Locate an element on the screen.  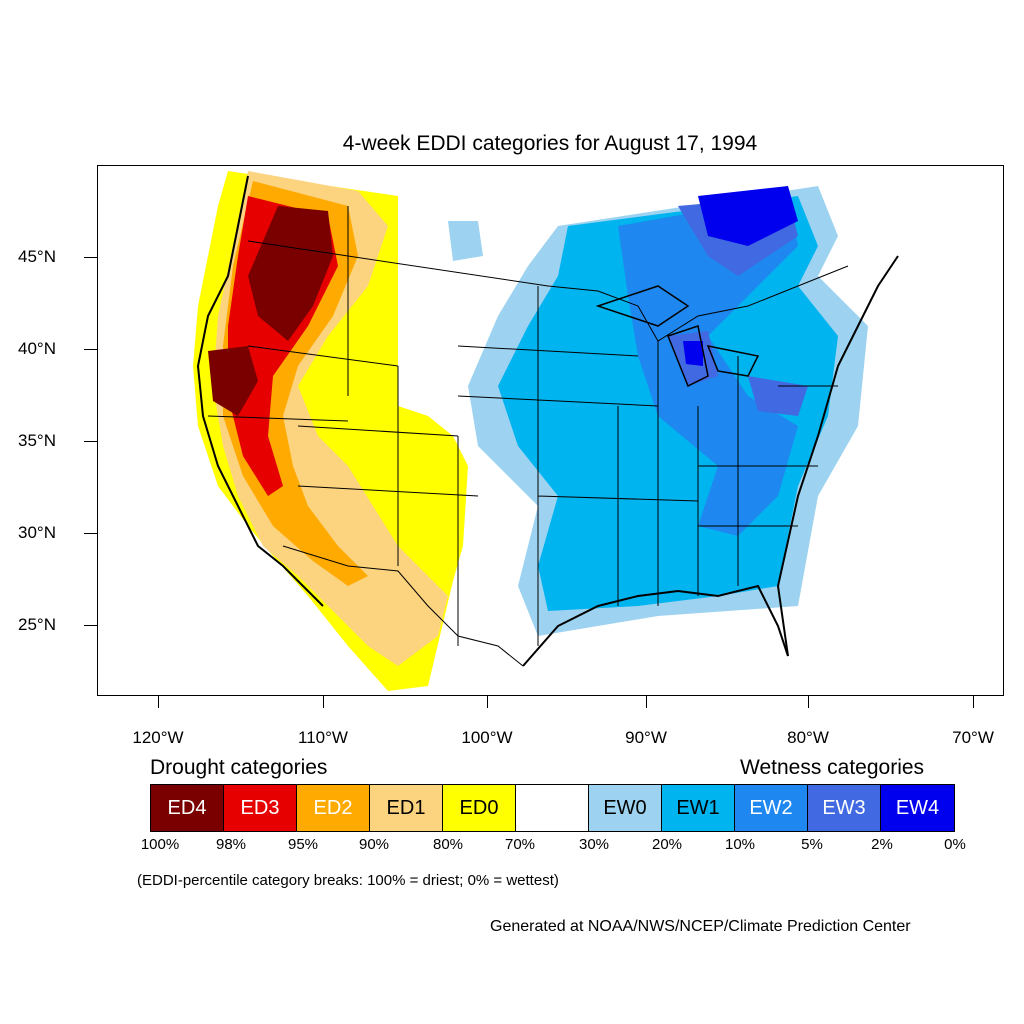
break-label: 70% is located at coordinates (520, 844).